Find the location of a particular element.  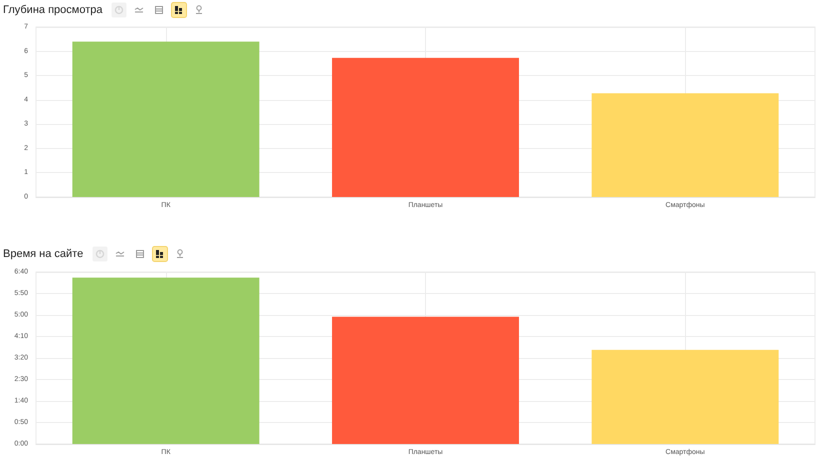

chart-title: Время на сайте is located at coordinates (43, 254).